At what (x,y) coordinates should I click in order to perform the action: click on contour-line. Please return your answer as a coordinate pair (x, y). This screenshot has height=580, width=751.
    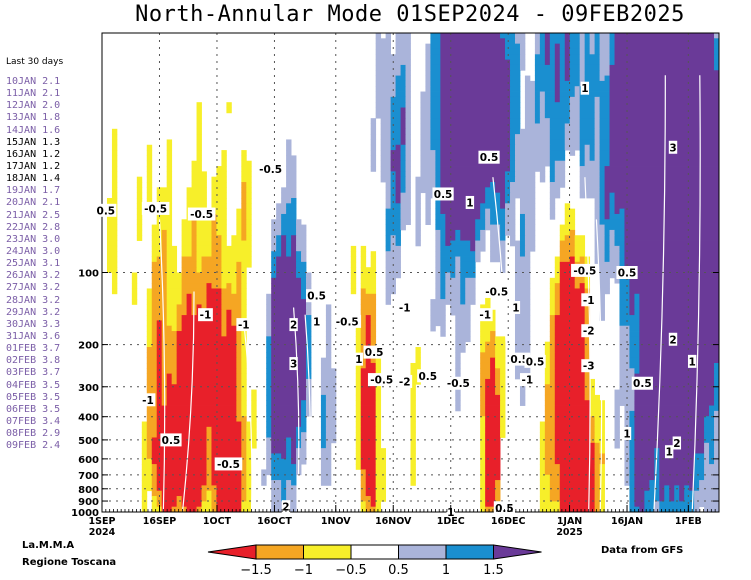
    Looking at the image, I should click on (659, 293).